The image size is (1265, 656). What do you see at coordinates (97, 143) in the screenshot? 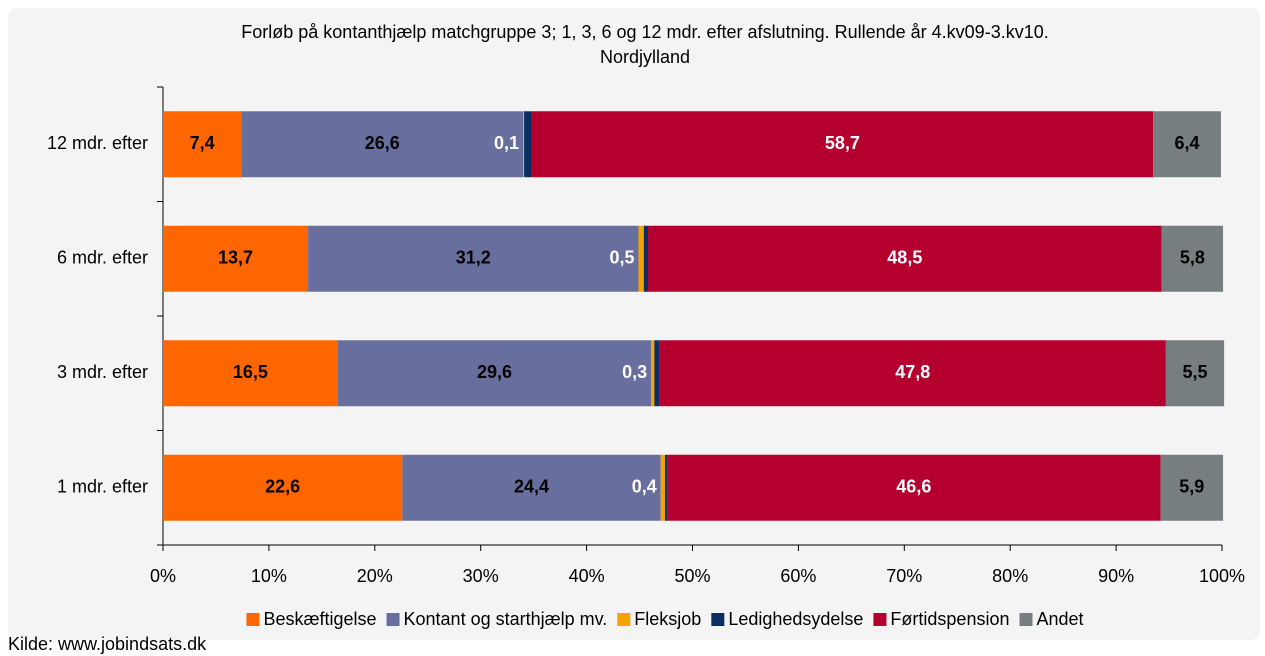
I see `y-tick-label: 12 mdr. efter` at bounding box center [97, 143].